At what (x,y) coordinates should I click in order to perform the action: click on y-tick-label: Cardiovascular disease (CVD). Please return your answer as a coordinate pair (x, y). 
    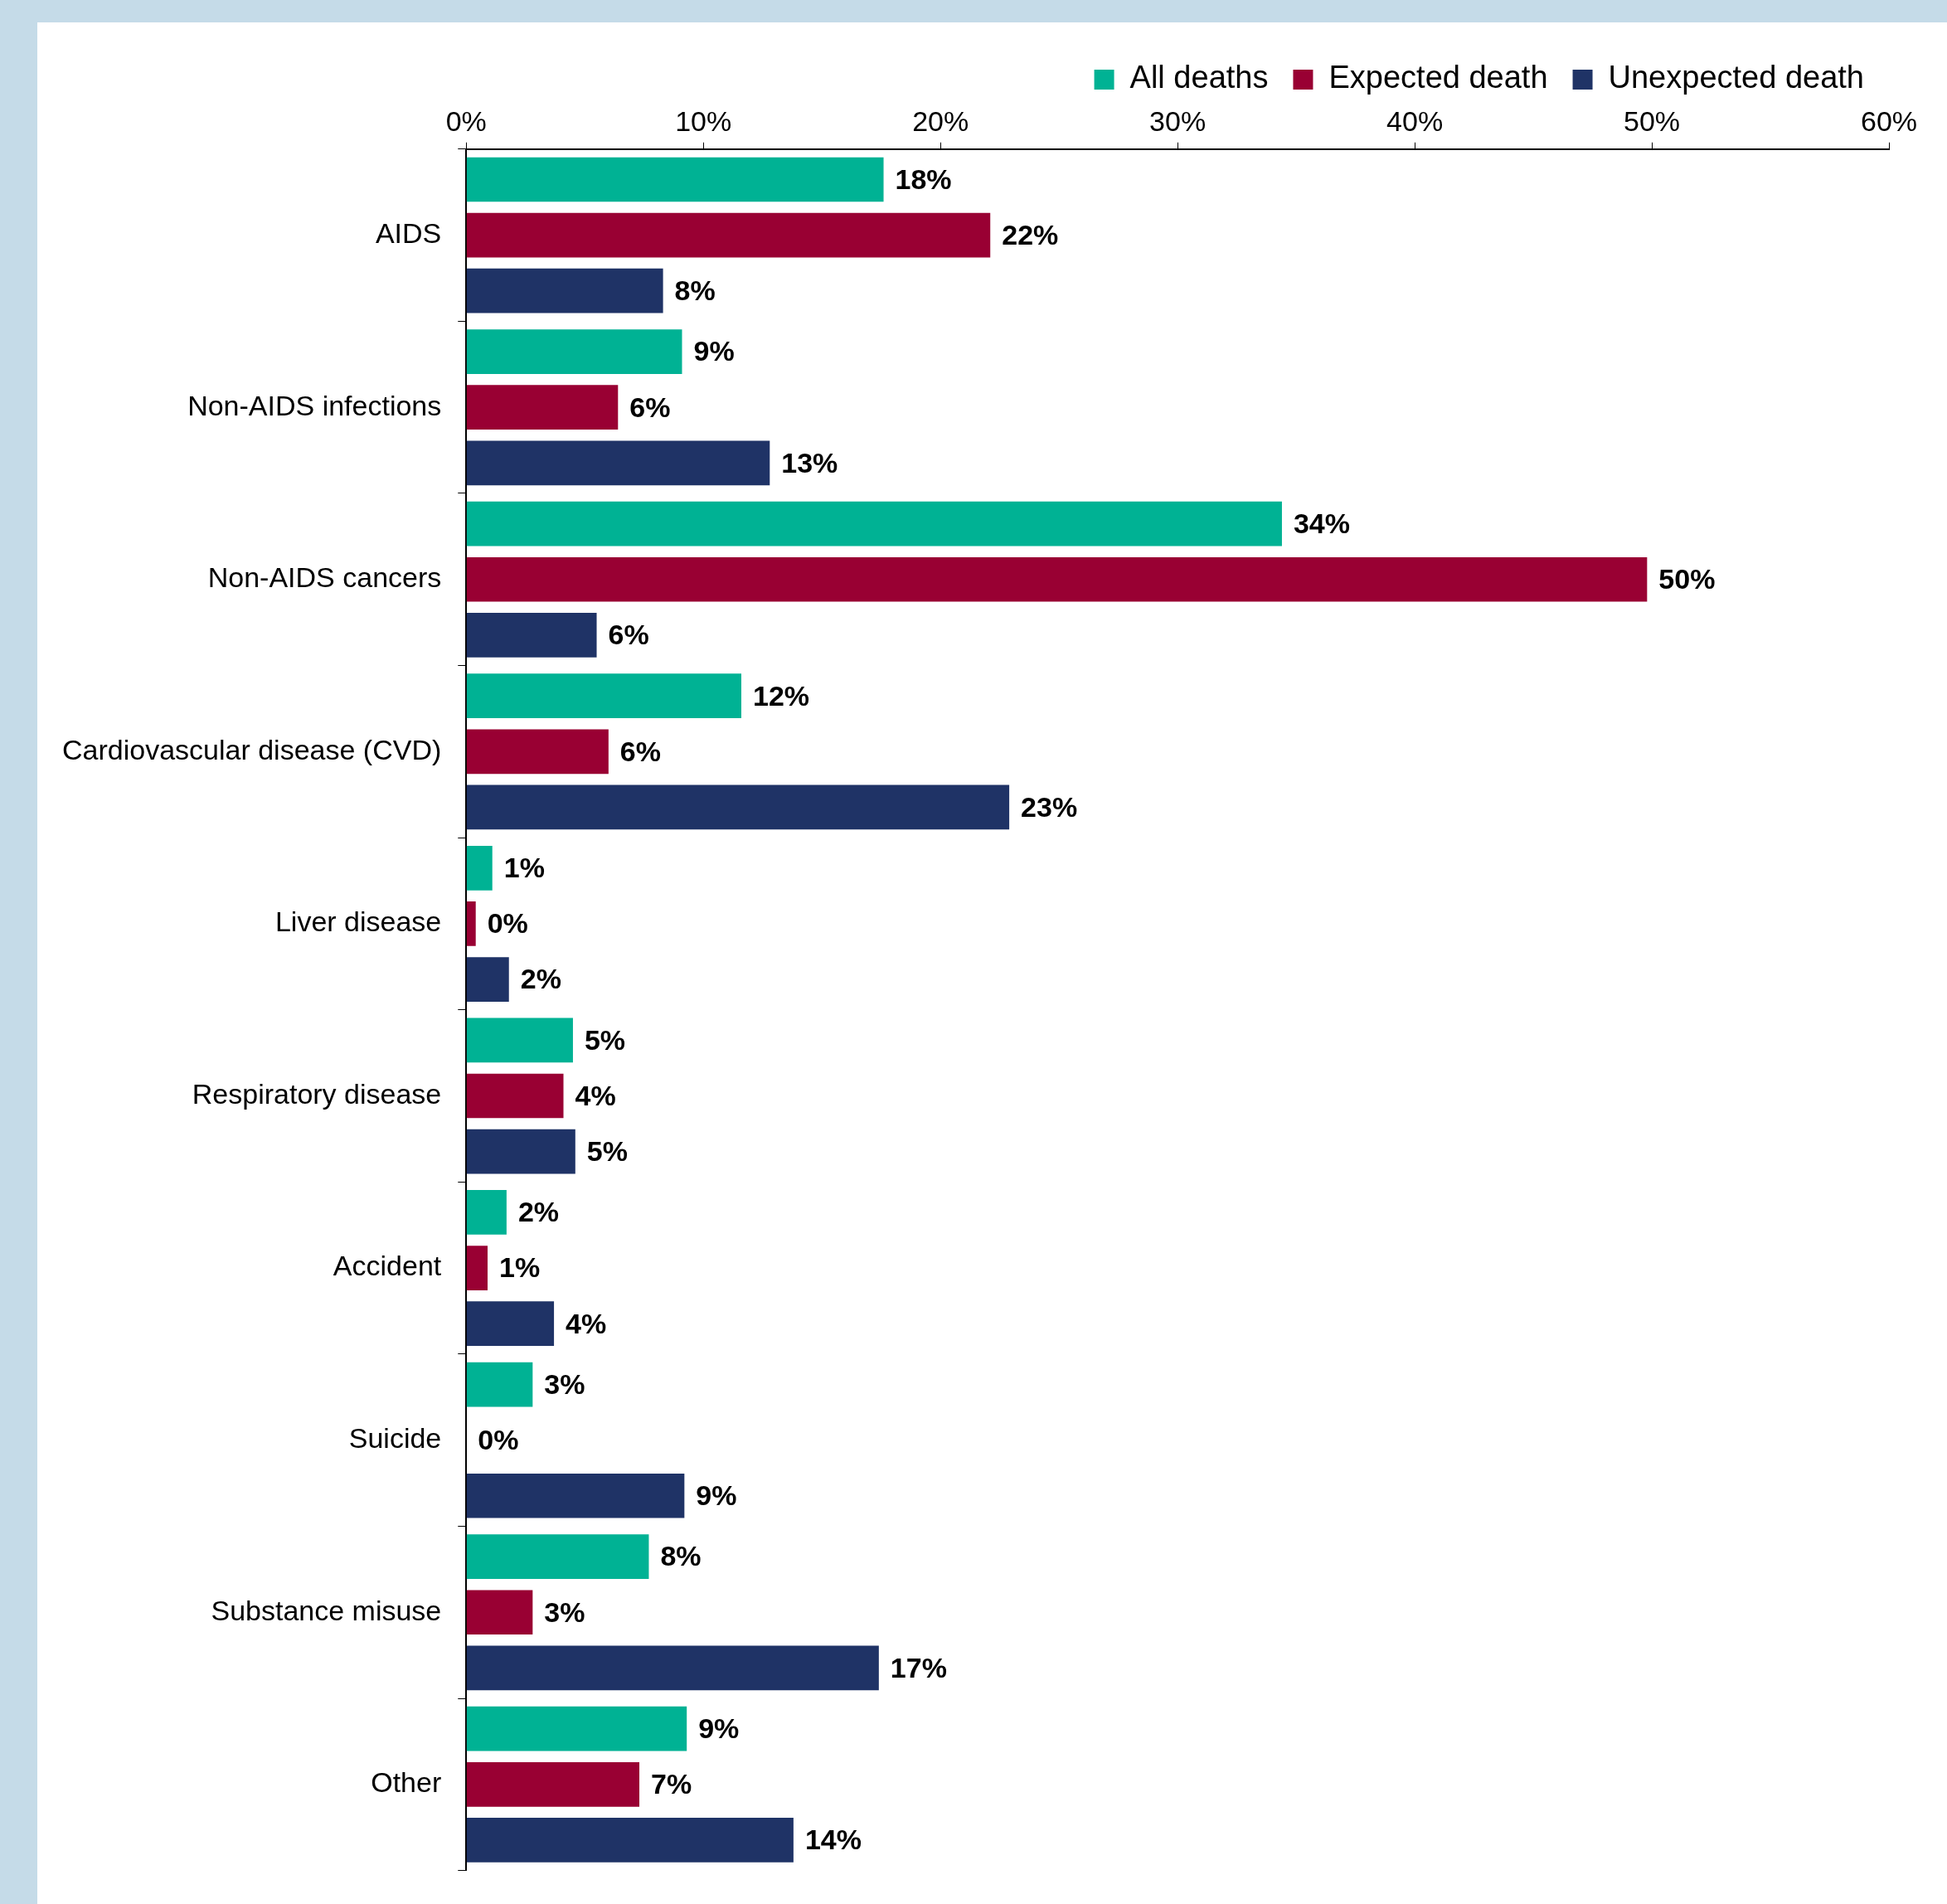
    Looking at the image, I should click on (252, 749).